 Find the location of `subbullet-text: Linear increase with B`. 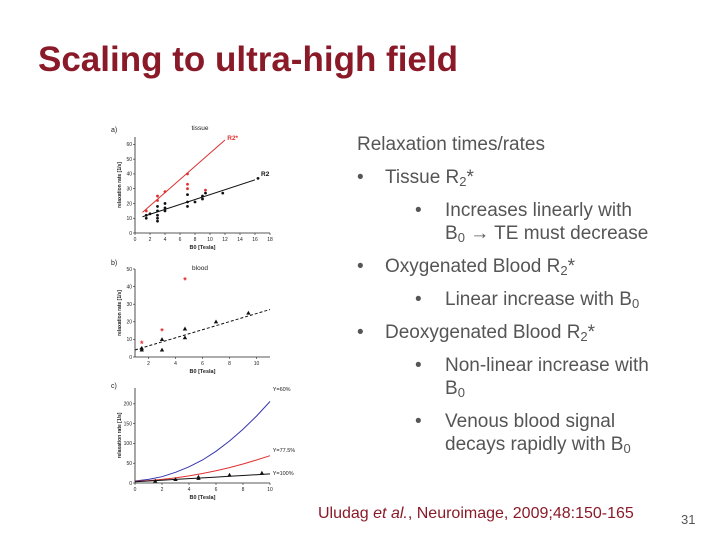

subbullet-text: Linear increase with B is located at coordinates (538, 299).